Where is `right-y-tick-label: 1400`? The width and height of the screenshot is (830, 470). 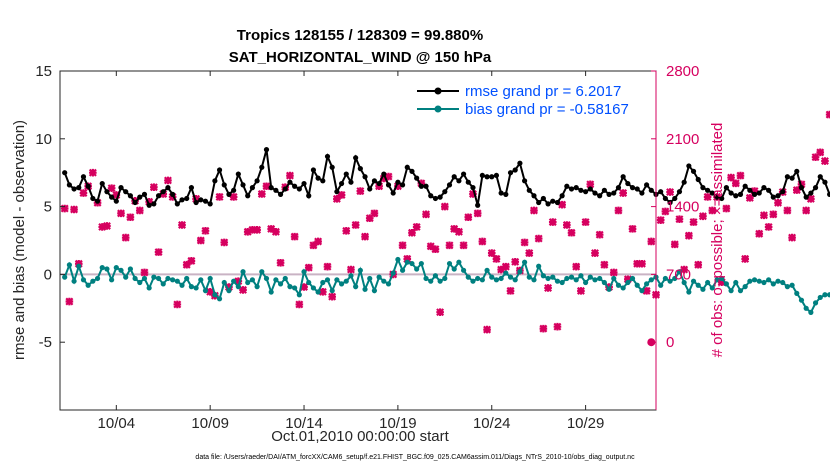 right-y-tick-label: 1400 is located at coordinates (682, 207).